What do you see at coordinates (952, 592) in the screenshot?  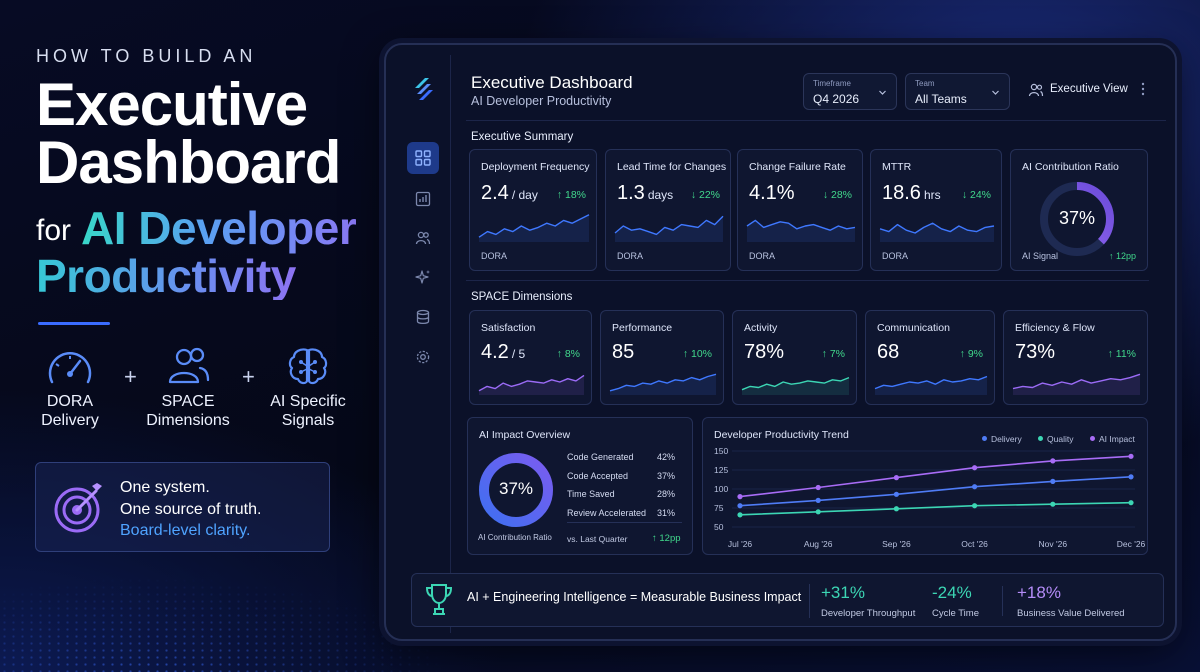 I see `stat-cycle-value: -24%` at bounding box center [952, 592].